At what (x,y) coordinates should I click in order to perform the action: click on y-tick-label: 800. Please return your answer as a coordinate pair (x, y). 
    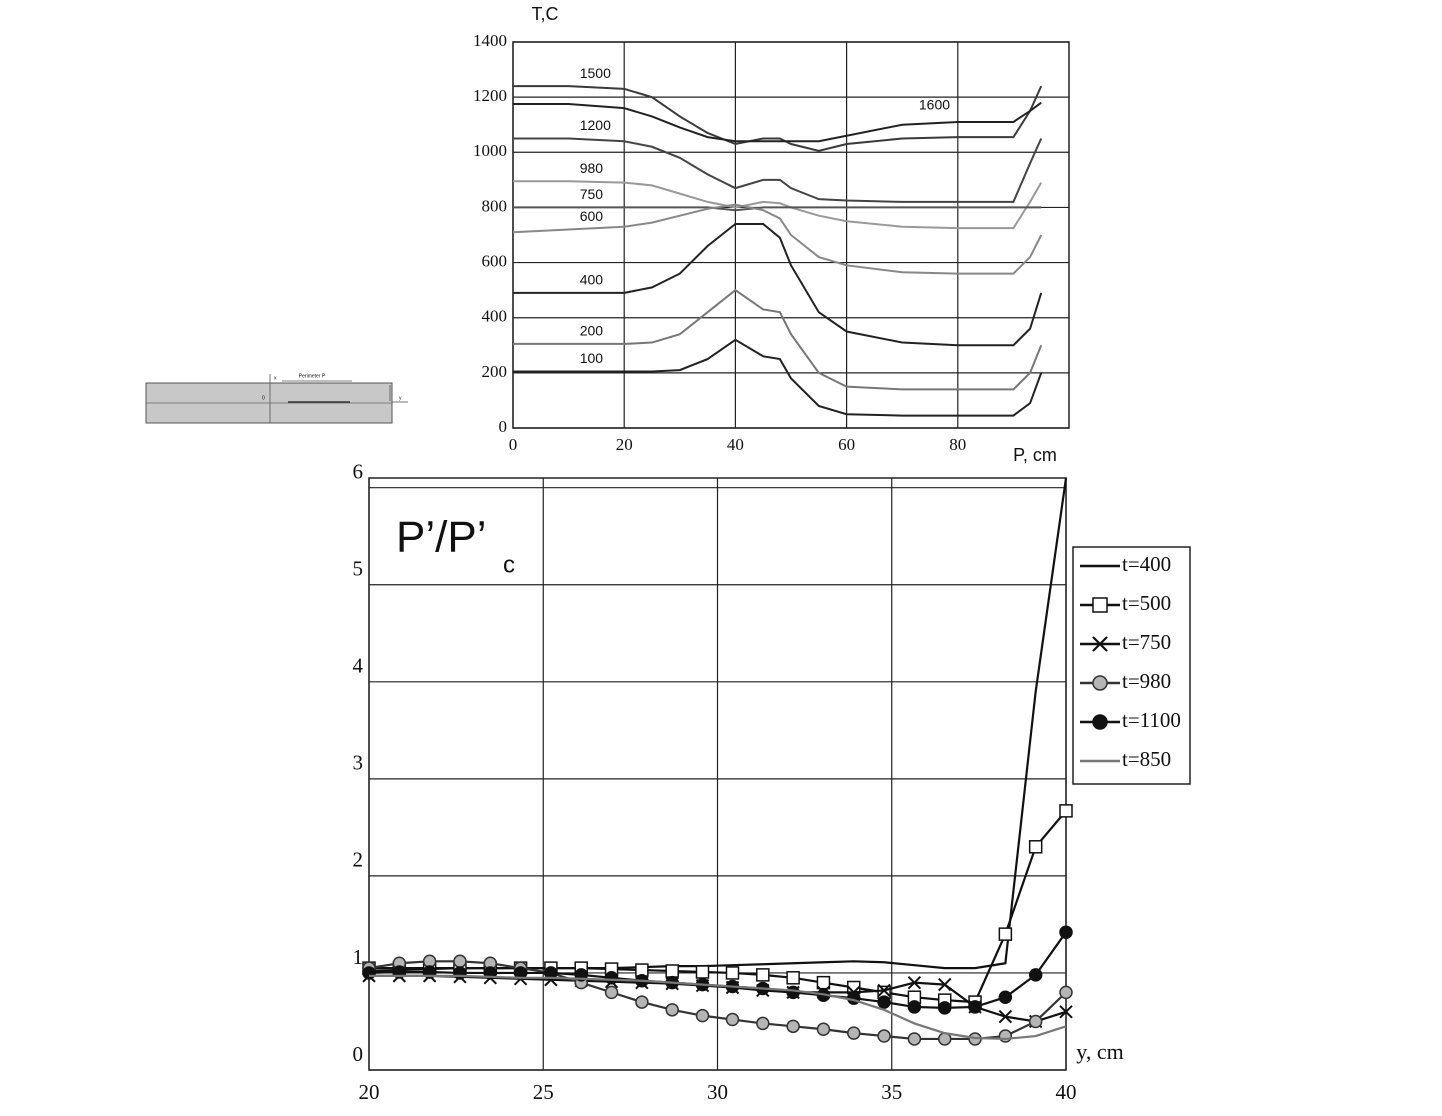
    Looking at the image, I should click on (495, 205).